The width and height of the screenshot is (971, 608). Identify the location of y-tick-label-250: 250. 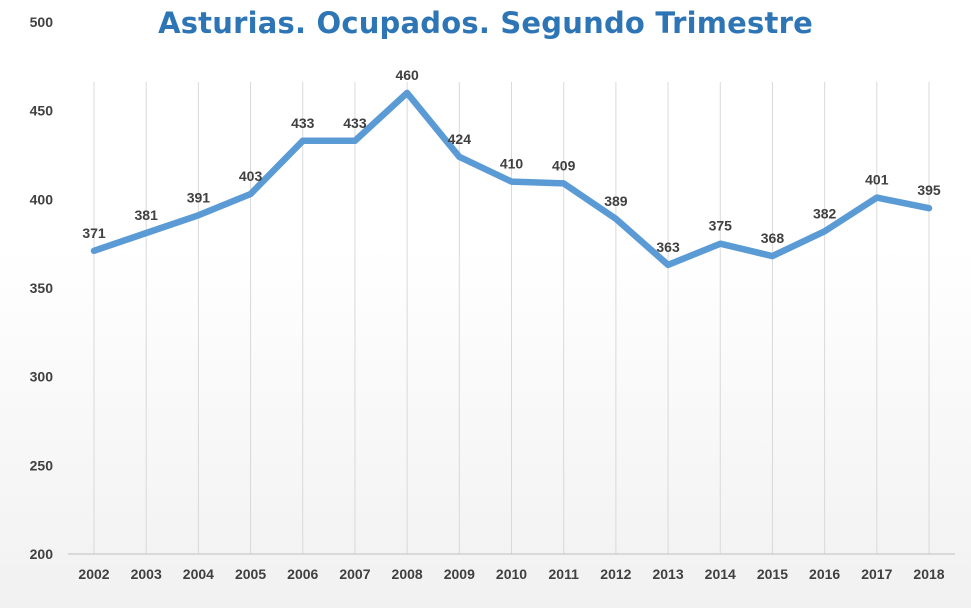
(42, 465).